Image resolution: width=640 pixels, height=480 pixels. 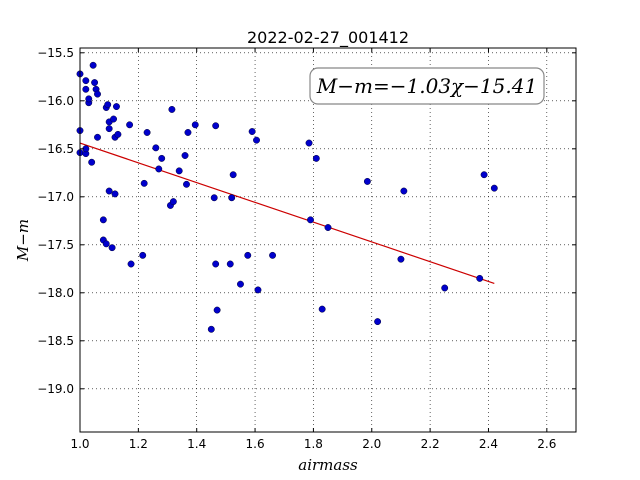 What do you see at coordinates (196, 444) in the screenshot?
I see `x-tick-label: 1.4` at bounding box center [196, 444].